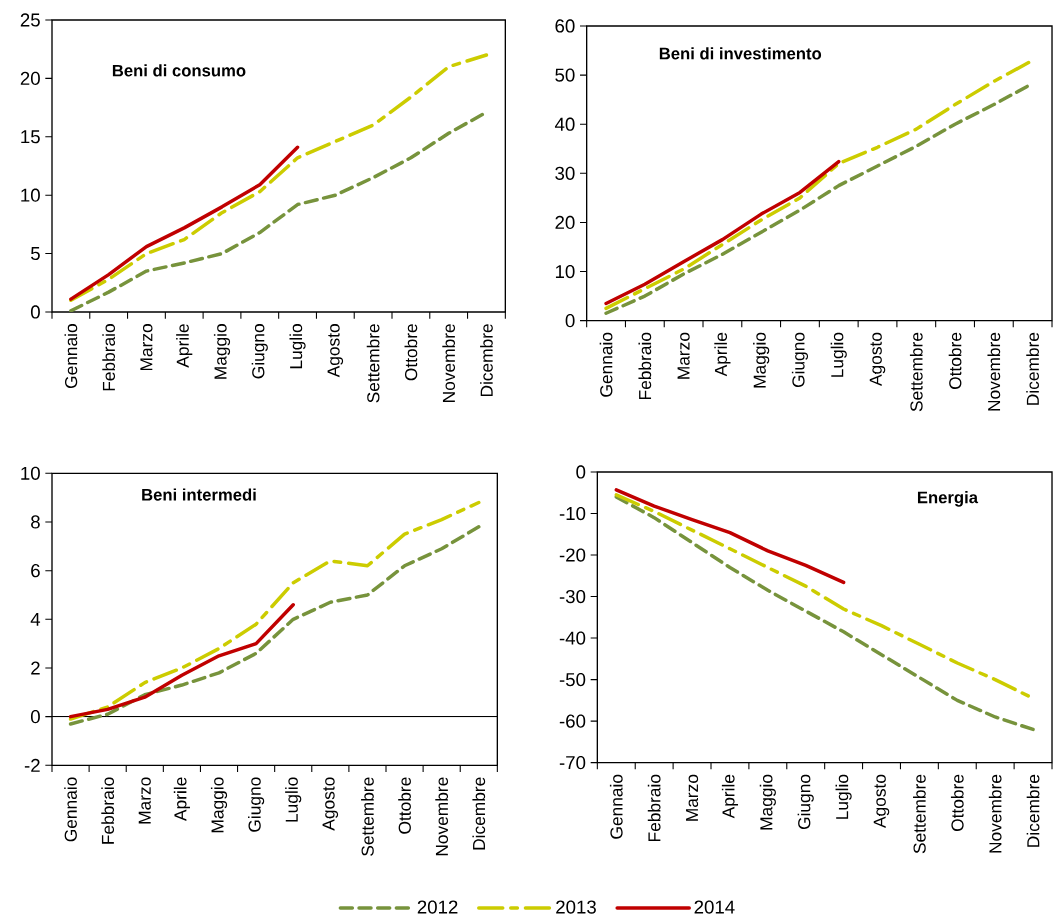 The height and width of the screenshot is (921, 1056). I want to click on y-tick-label: -50, so click(572, 680).